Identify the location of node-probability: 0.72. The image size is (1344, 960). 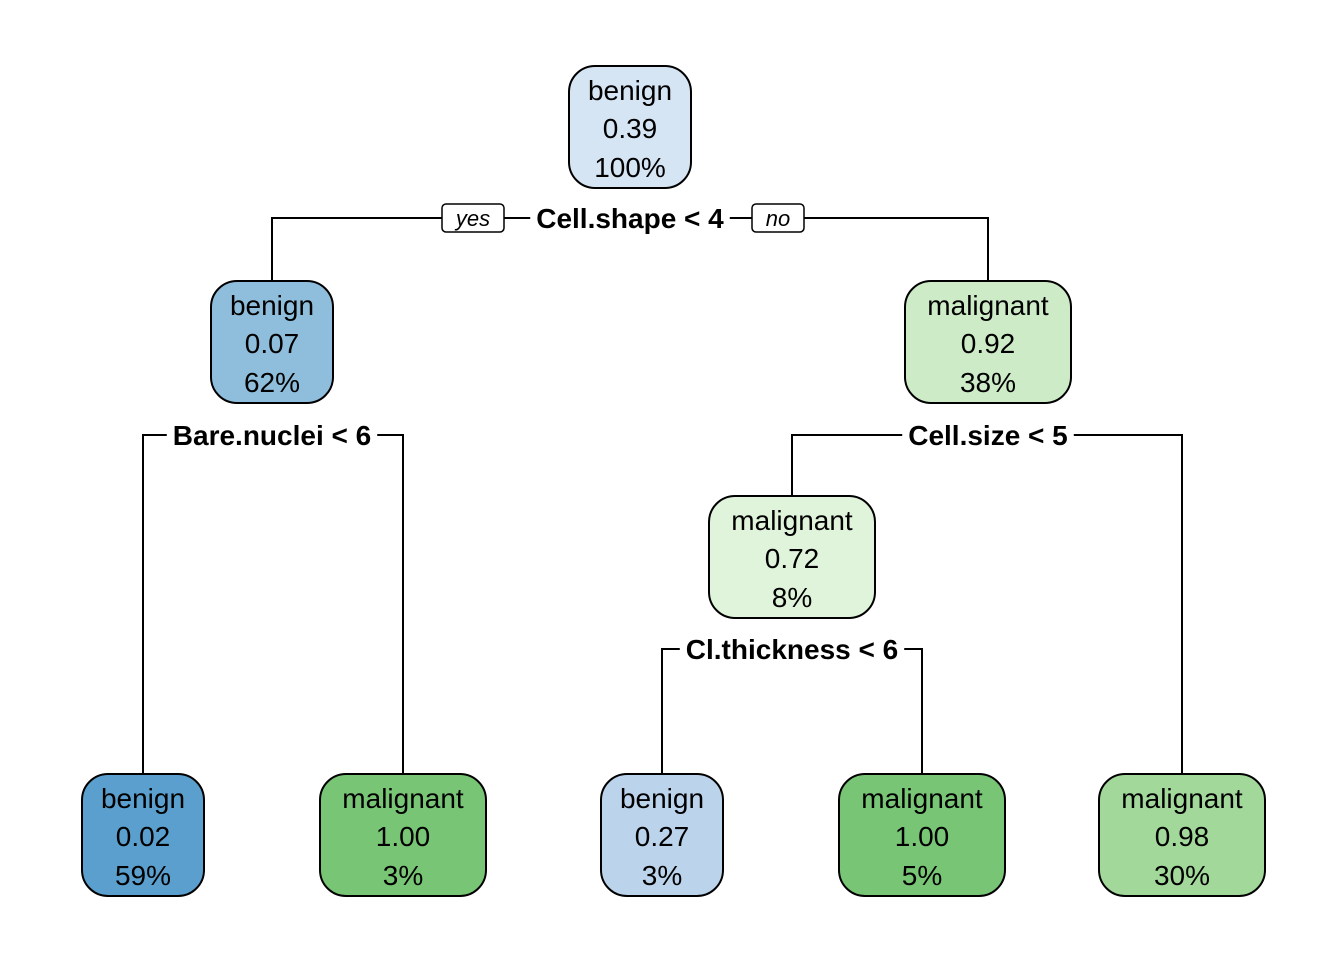
(792, 558).